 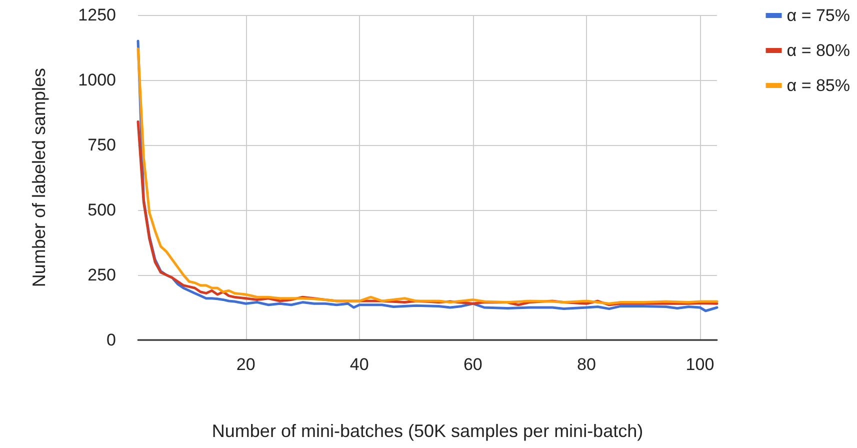 What do you see at coordinates (246, 364) in the screenshot?
I see `x-tick-label: 20` at bounding box center [246, 364].